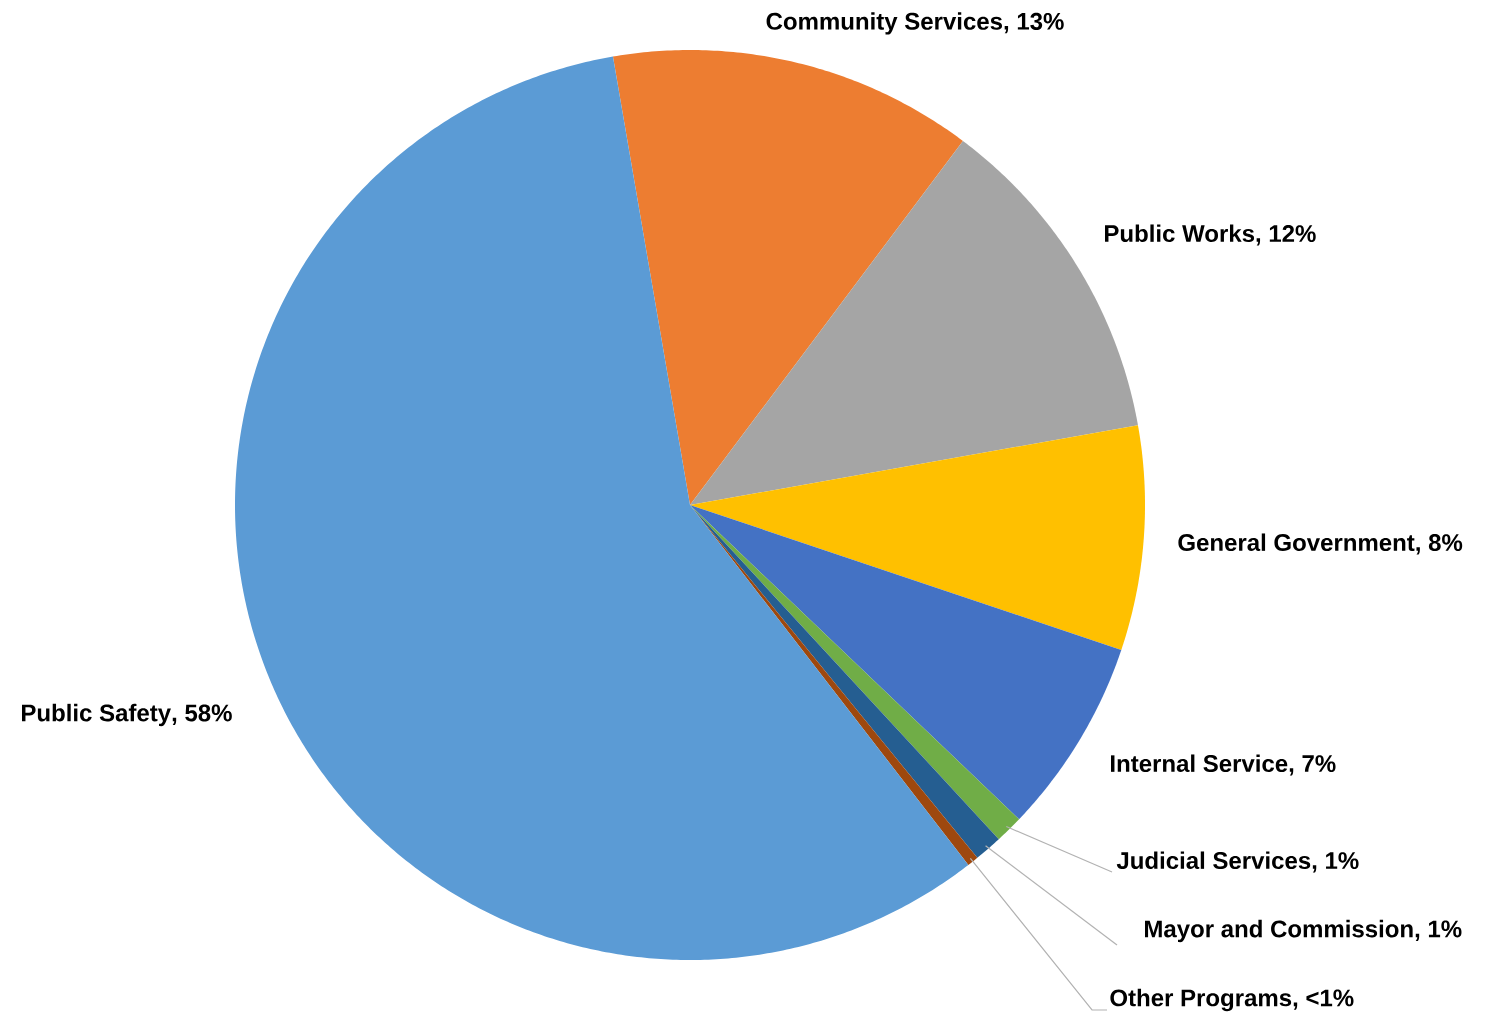  Describe the element at coordinates (202, 714) in the screenshot. I see `data-label: , 58%` at that location.